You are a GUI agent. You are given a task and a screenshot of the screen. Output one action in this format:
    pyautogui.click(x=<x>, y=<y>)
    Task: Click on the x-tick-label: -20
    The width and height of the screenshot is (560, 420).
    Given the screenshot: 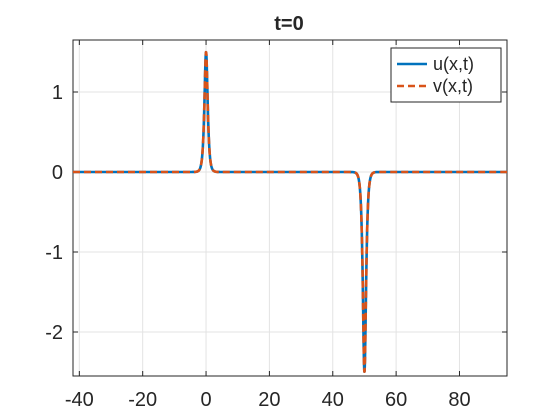 What is the action you would take?
    pyautogui.click(x=142, y=400)
    